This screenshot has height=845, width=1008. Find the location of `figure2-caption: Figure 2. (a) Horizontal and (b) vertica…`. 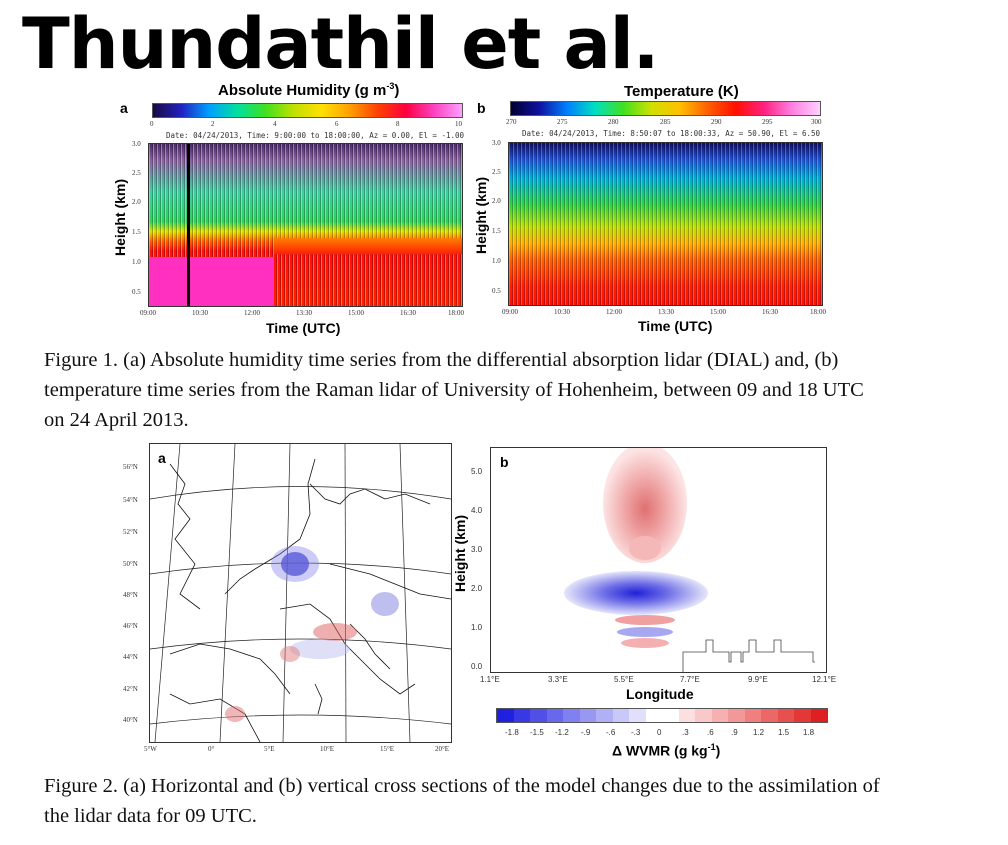

figure2-caption: Figure 2. (a) Horizontal and (b) vertica… is located at coordinates (462, 801).